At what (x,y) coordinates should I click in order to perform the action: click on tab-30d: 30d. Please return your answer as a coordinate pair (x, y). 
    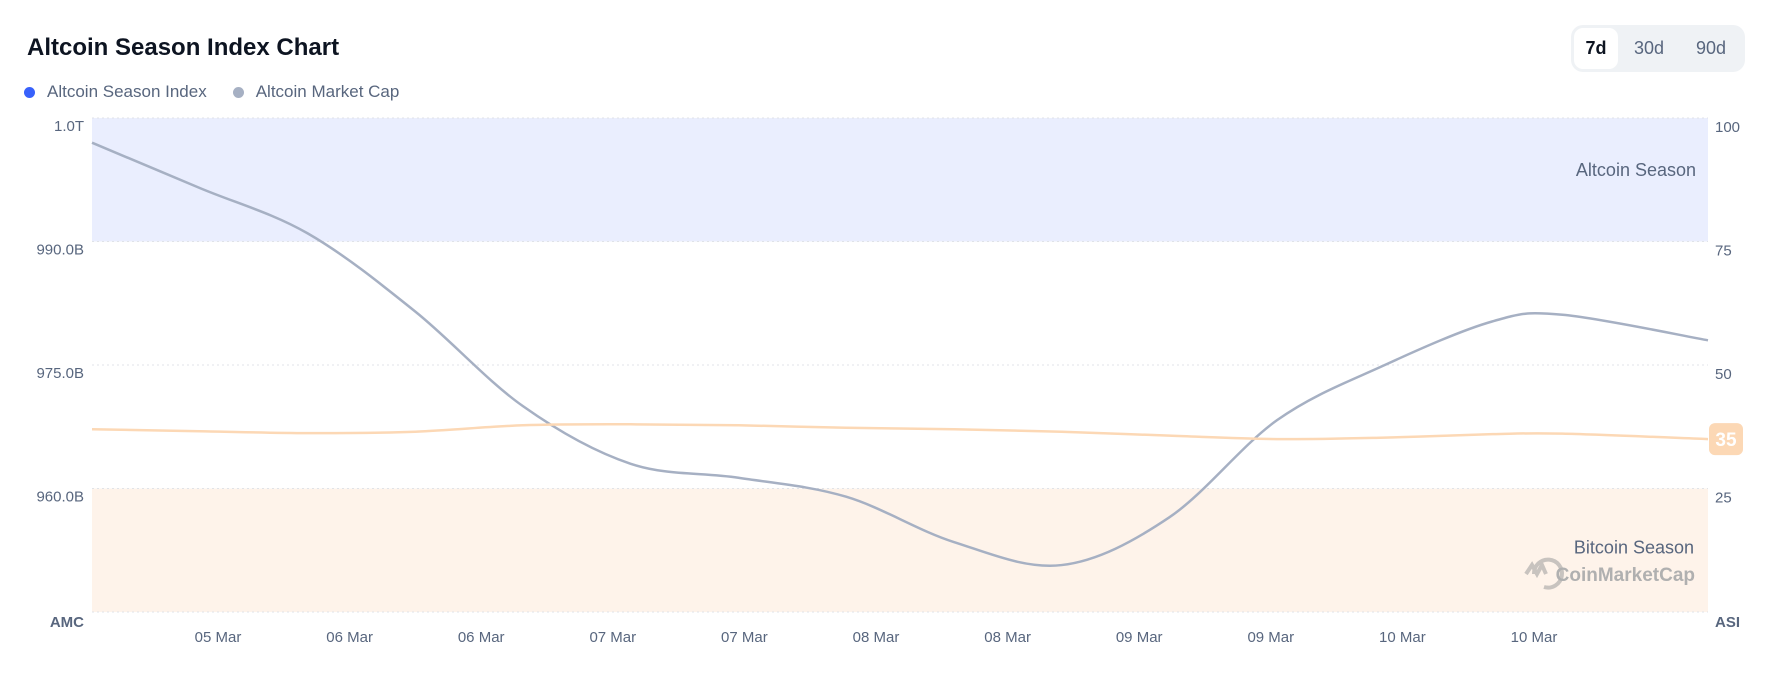
    Looking at the image, I should click on (1649, 48).